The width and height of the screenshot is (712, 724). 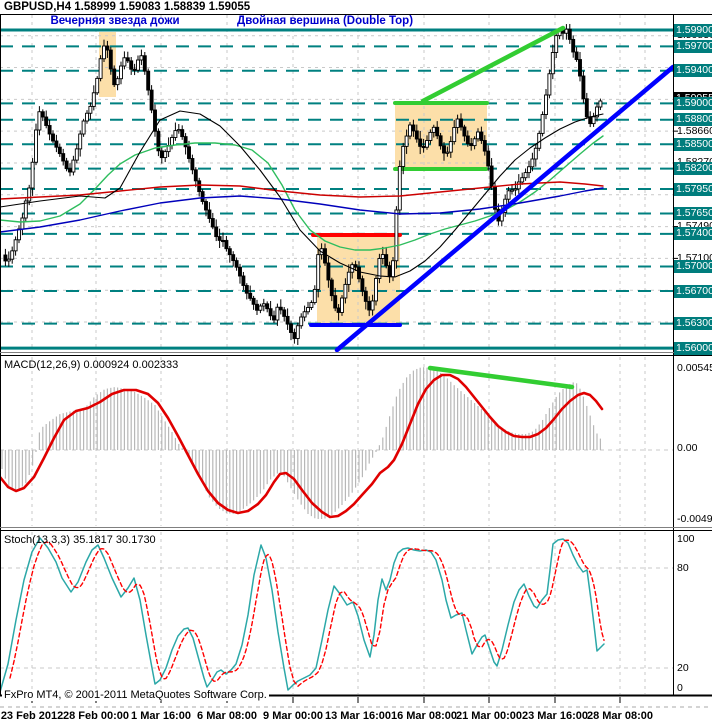 I want to click on price-level-badge: 1.57000, so click(x=693, y=267).